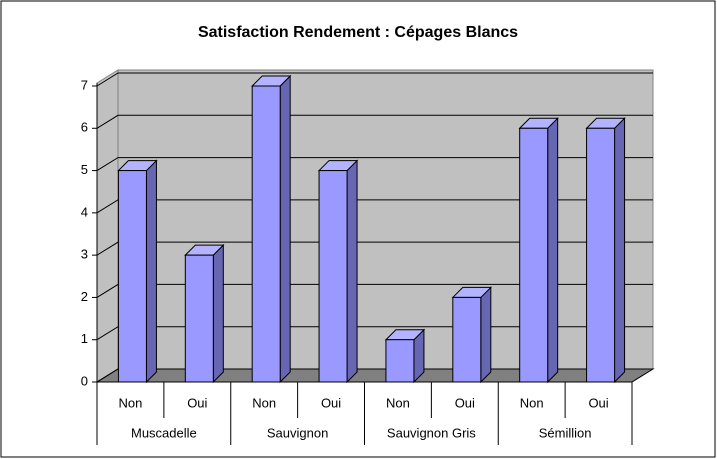 The width and height of the screenshot is (717, 459). I want to click on group-label: Muscadelle, so click(164, 432).